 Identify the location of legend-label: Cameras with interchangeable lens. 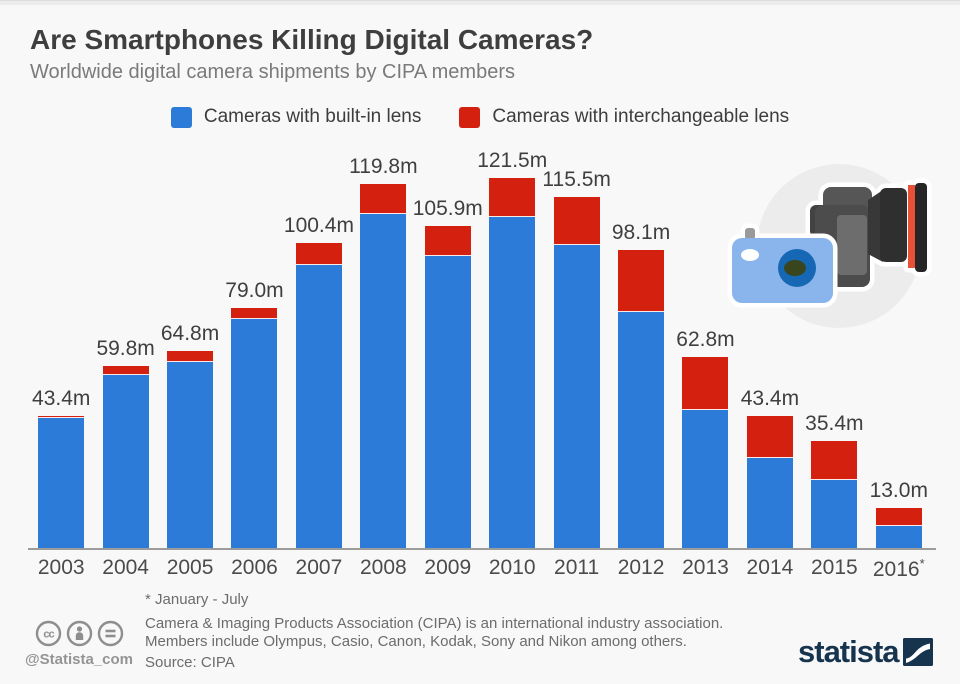
(641, 116).